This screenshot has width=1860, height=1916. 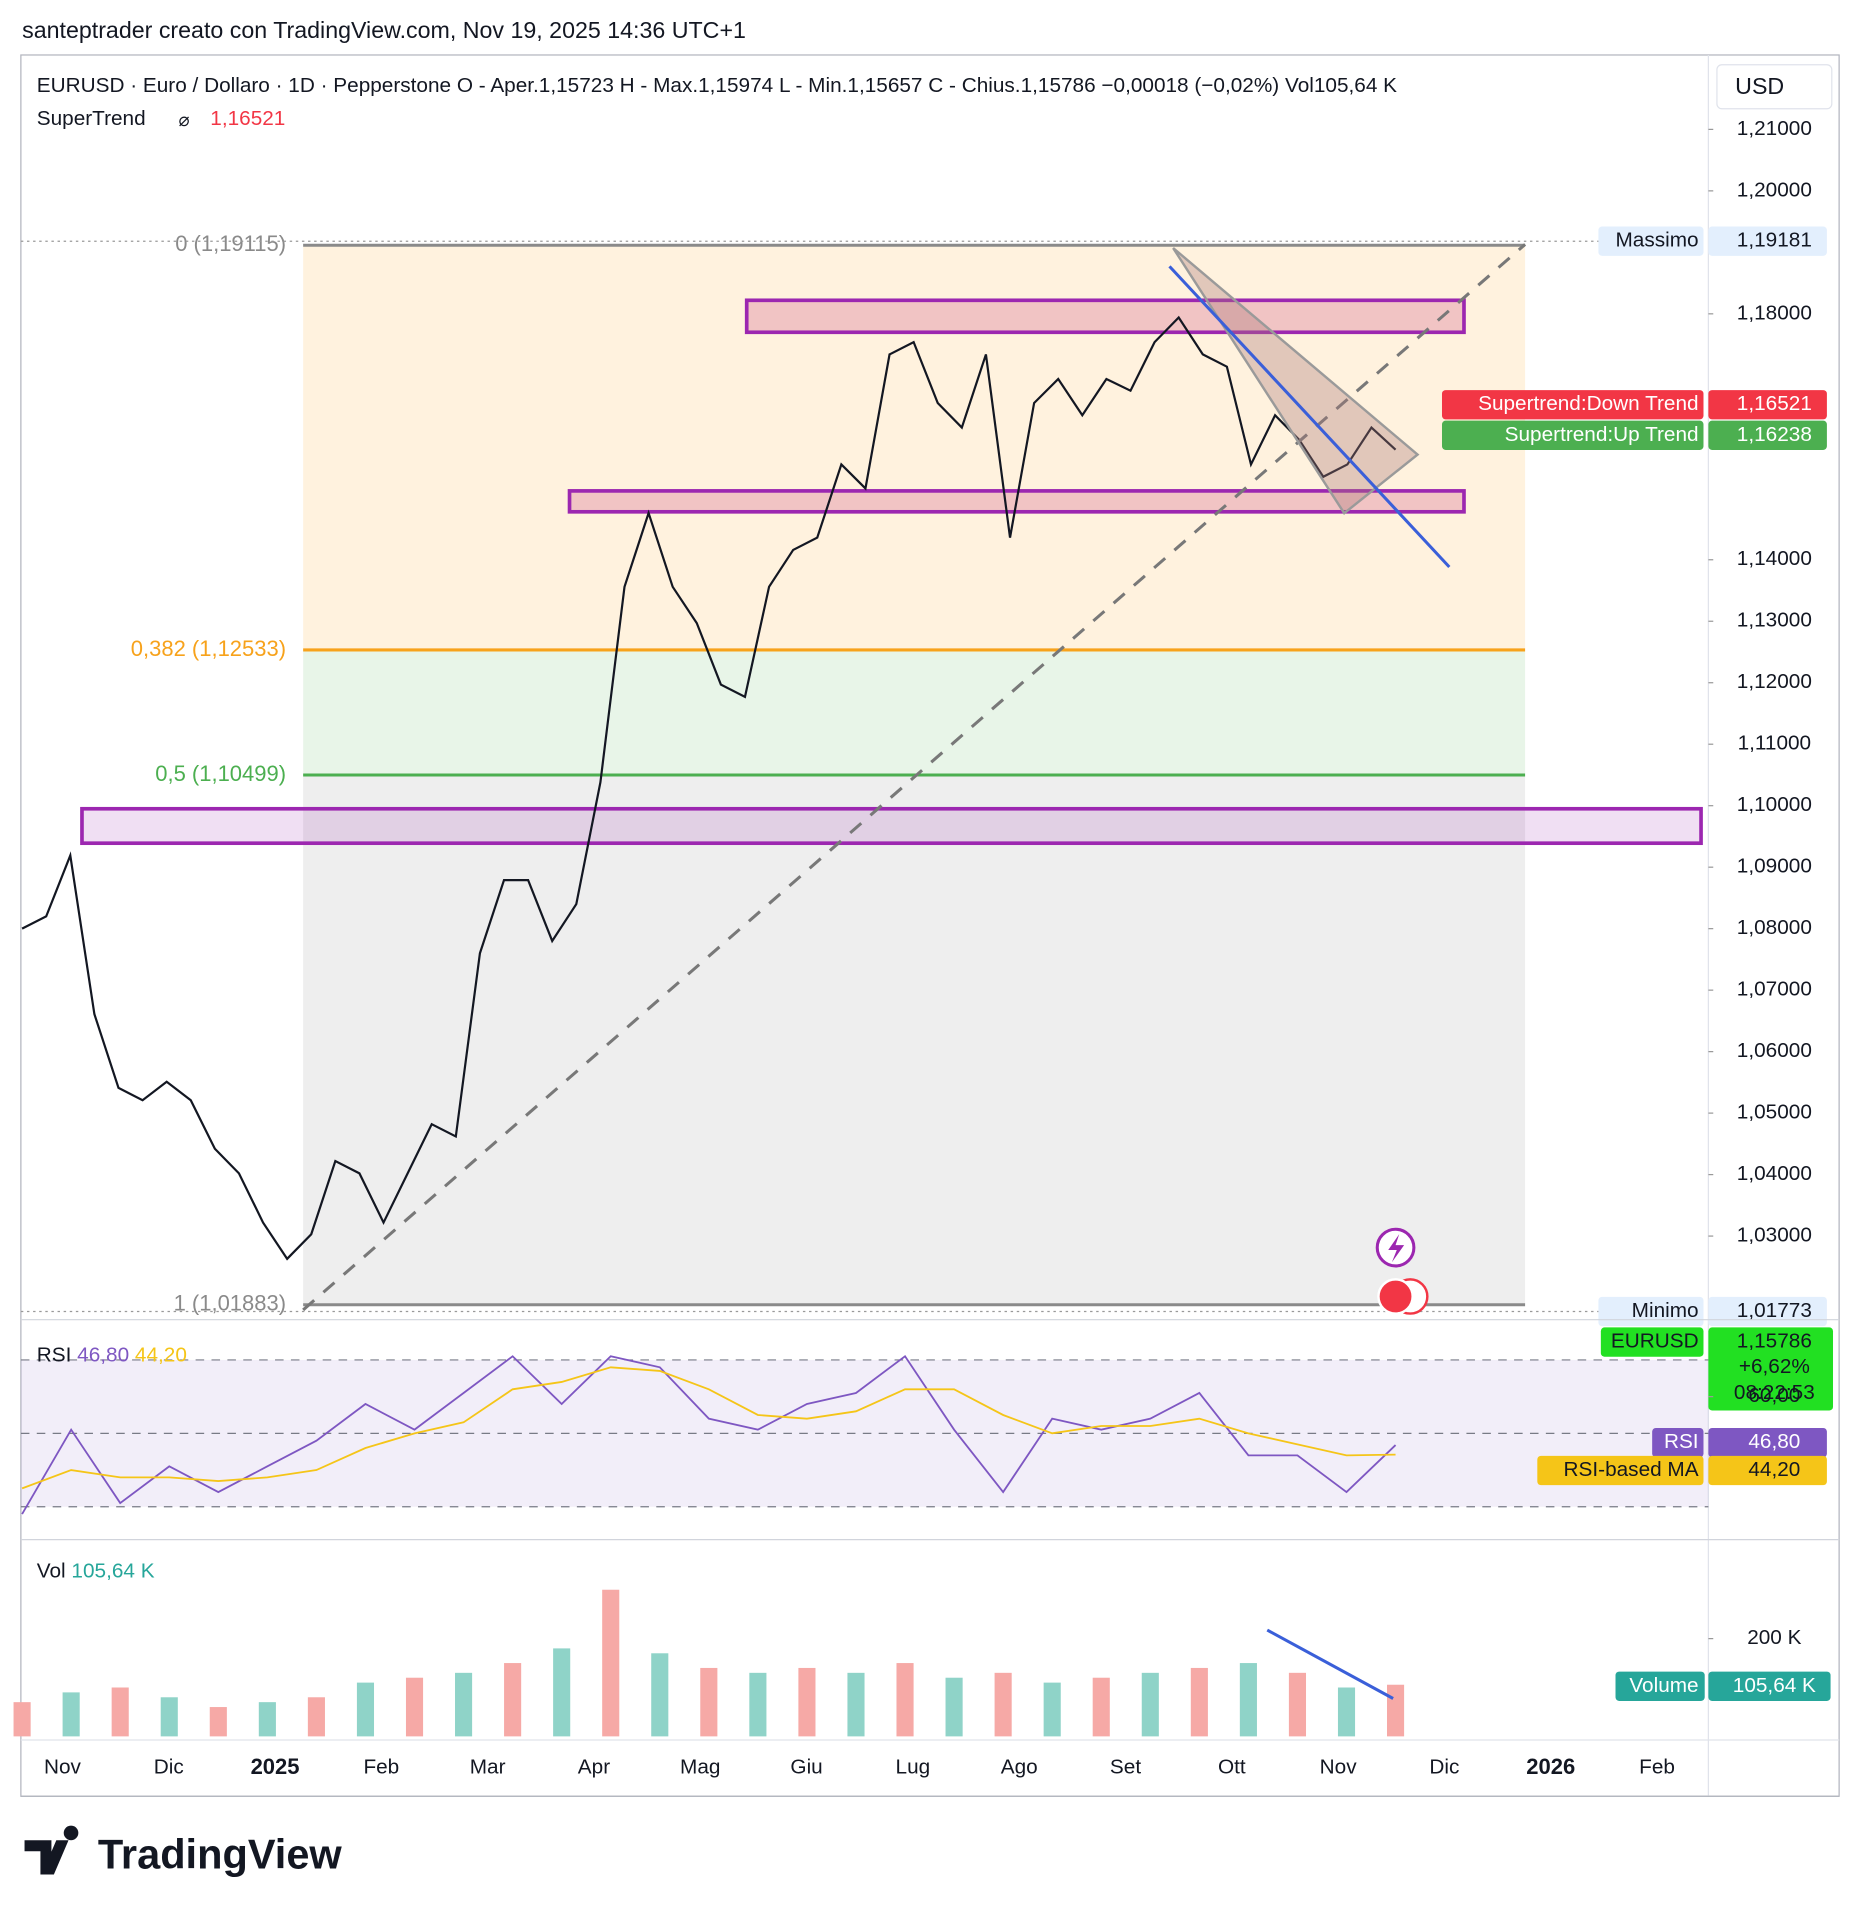 What do you see at coordinates (1774, 1441) in the screenshot?
I see `tag-value: 46,80` at bounding box center [1774, 1441].